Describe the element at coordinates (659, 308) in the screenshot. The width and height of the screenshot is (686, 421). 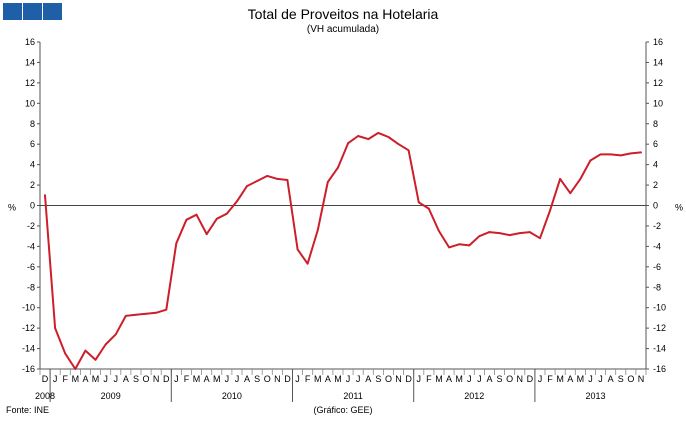
I see `y-tick-label-right: -10` at that location.